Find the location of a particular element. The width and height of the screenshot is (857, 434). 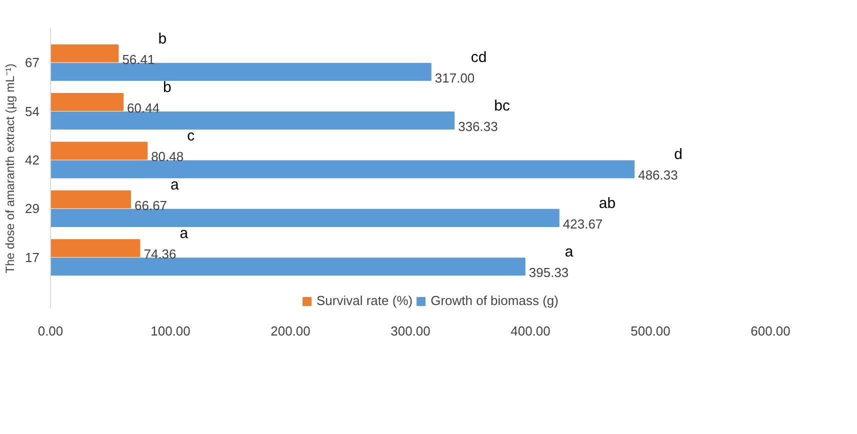

data-label: 317.00 is located at coordinates (454, 78).